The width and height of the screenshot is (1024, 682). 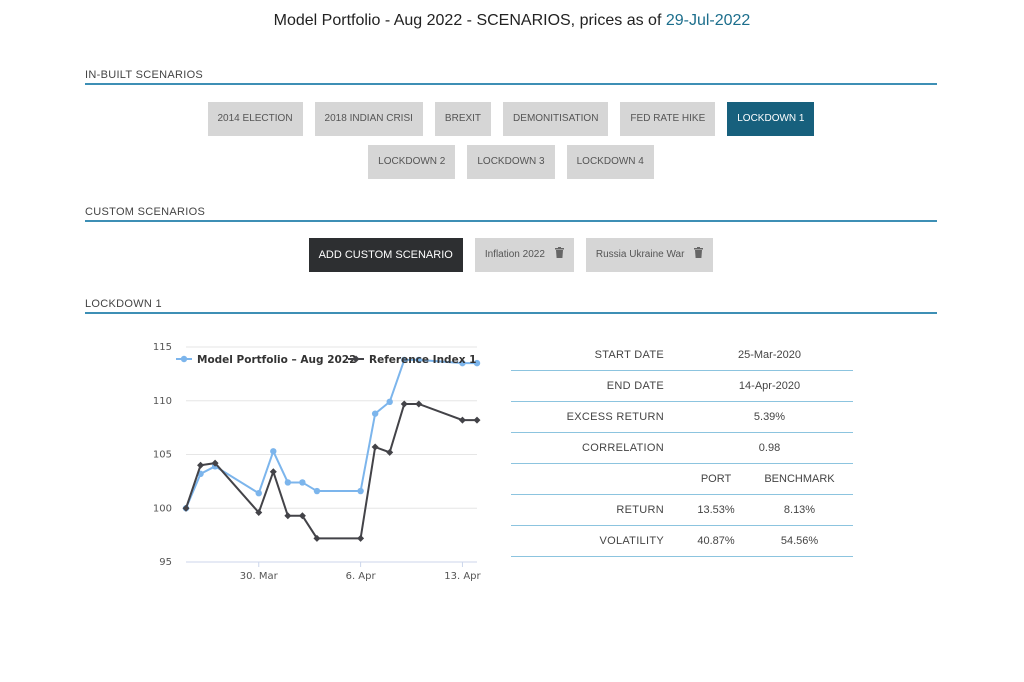 What do you see at coordinates (769, 417) in the screenshot?
I see `excess-return-value: 5.39%` at bounding box center [769, 417].